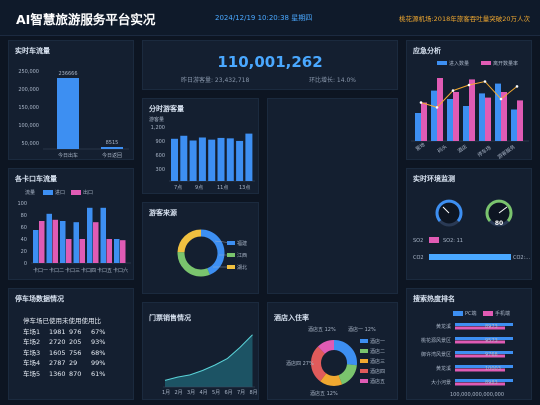 The width and height of the screenshot is (540, 405). What do you see at coordinates (377, 341) in the screenshot?
I see `legend-label: 酒店一` at bounding box center [377, 341].